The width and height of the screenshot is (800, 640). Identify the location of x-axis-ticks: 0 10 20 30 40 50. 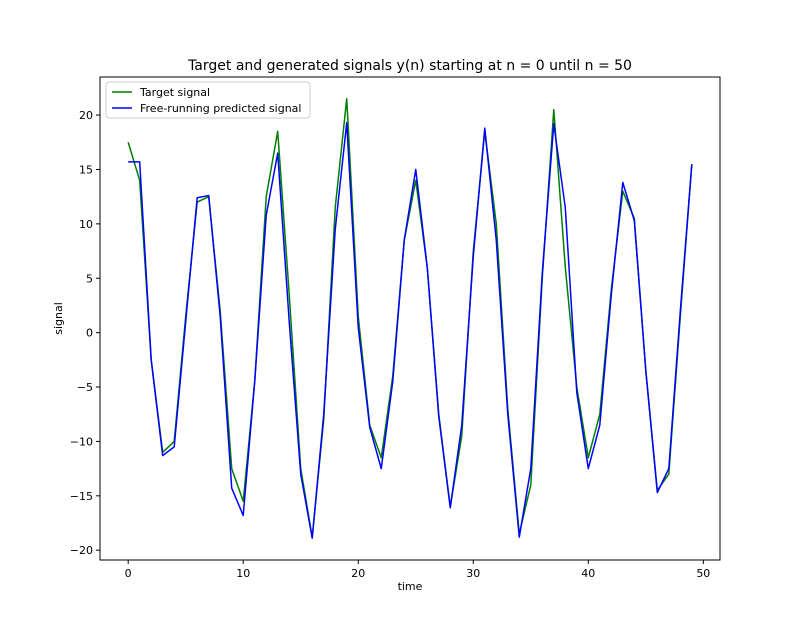
(417, 570).